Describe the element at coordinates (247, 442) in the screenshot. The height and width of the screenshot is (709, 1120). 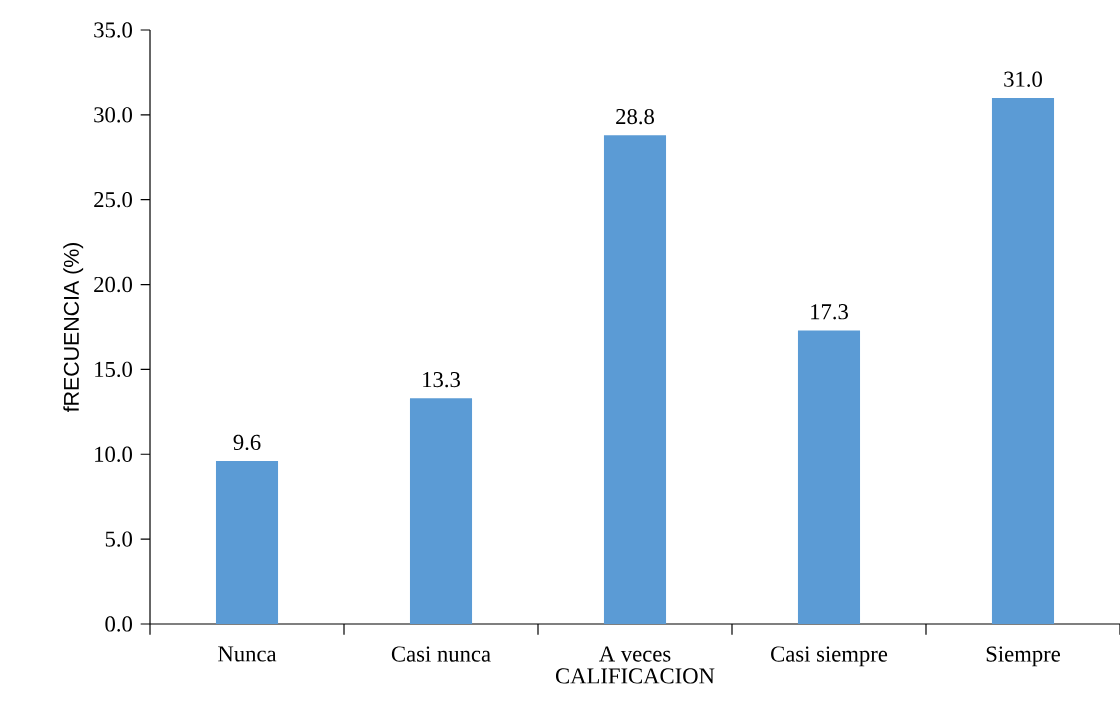
I see `data-label: 9.6` at that location.